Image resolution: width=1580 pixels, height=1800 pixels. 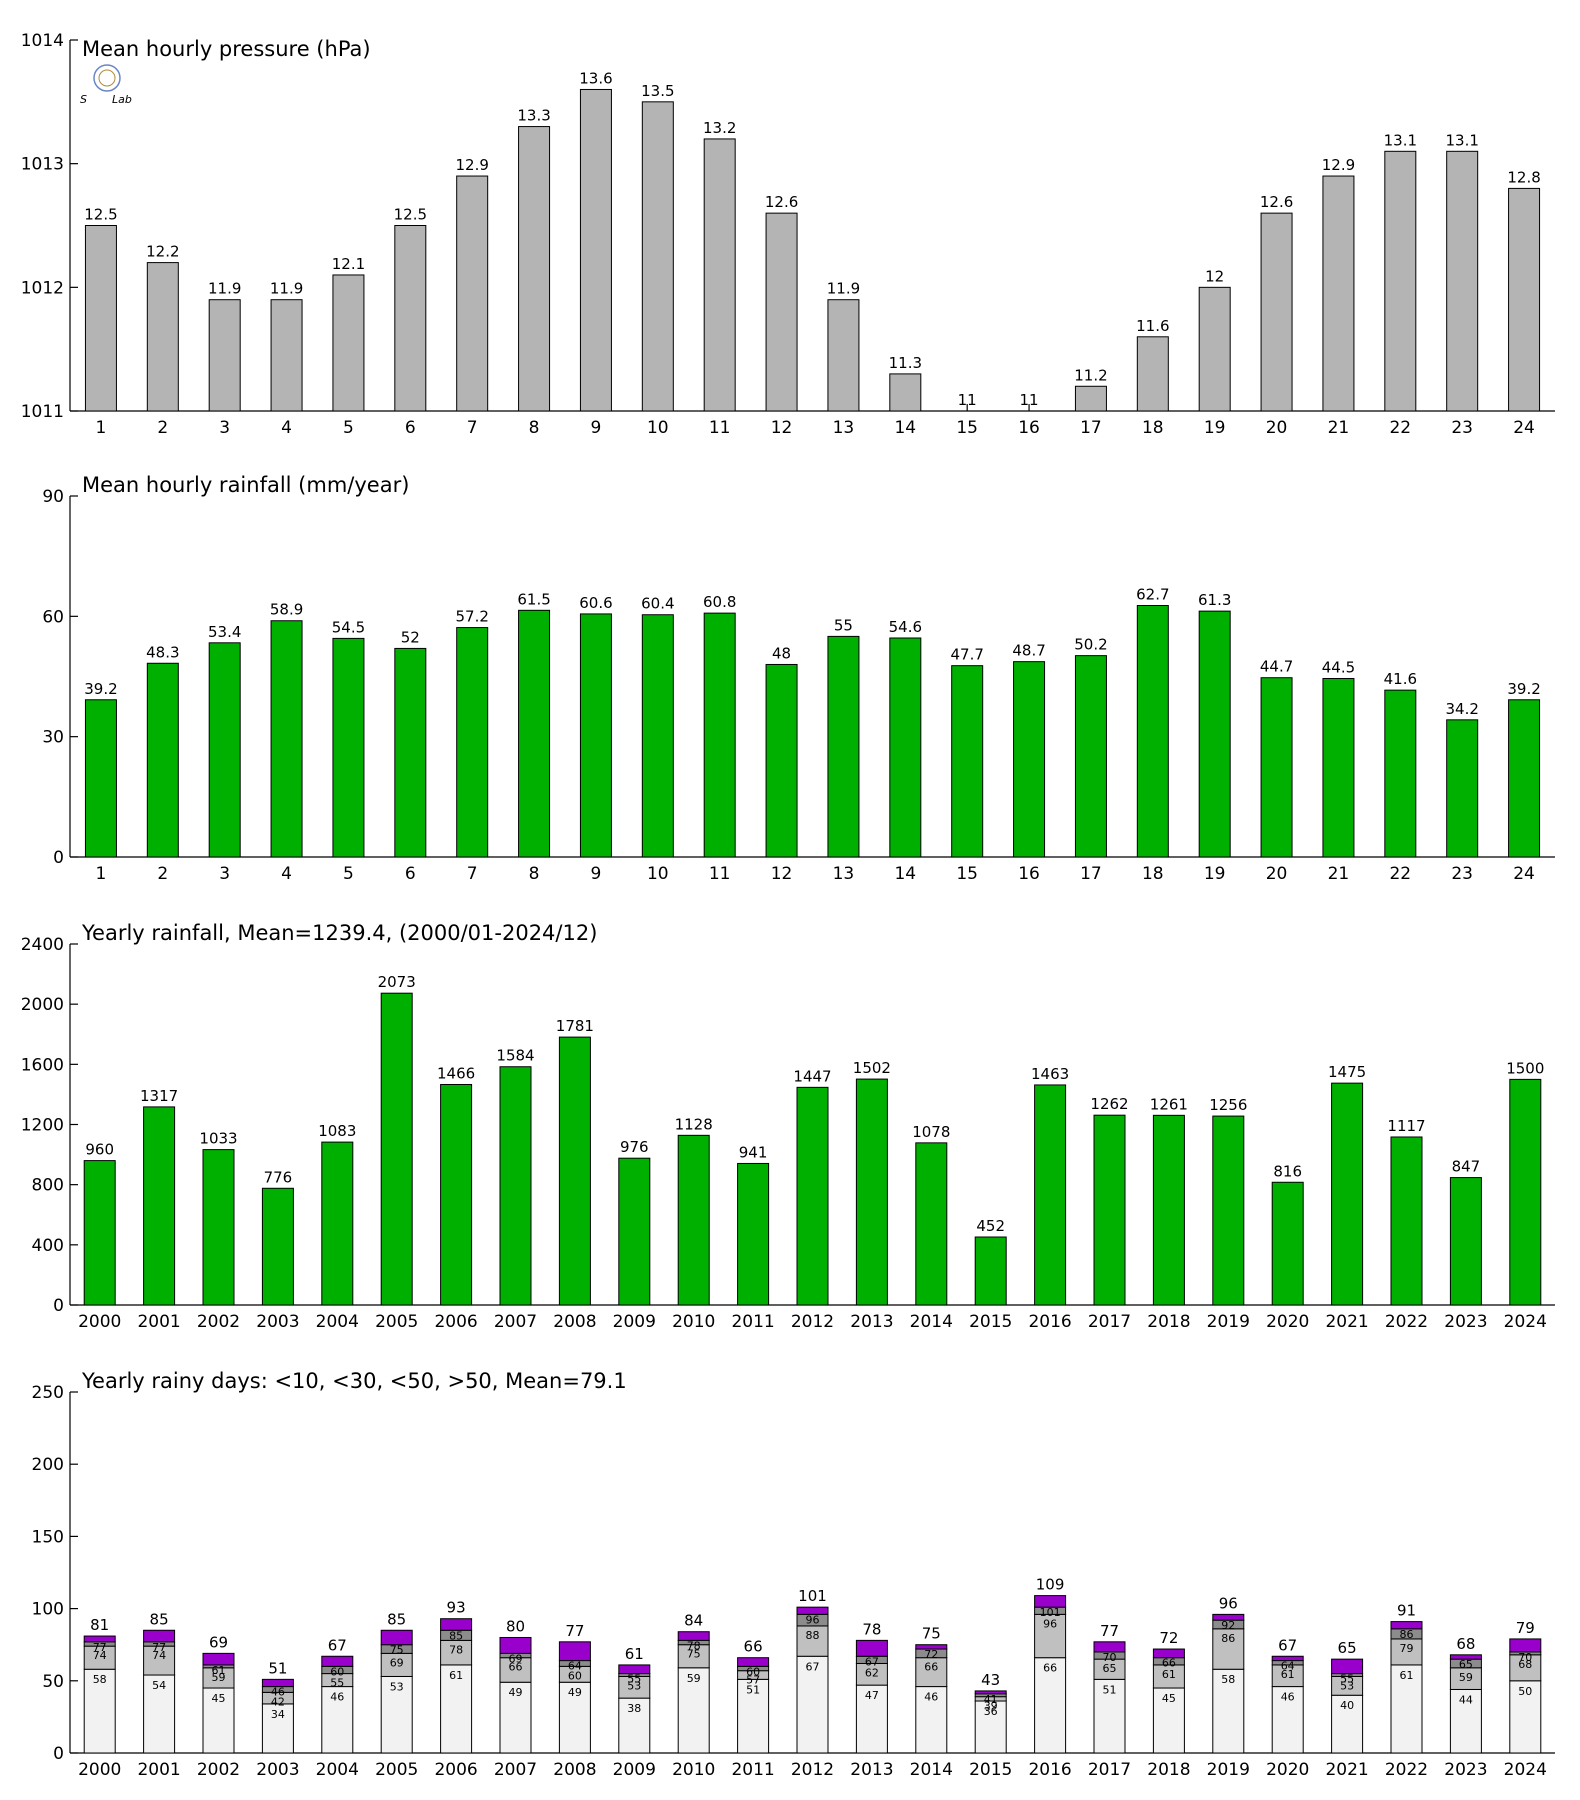 What do you see at coordinates (158, 1770) in the screenshot?
I see `x-tick-label: 2001` at bounding box center [158, 1770].